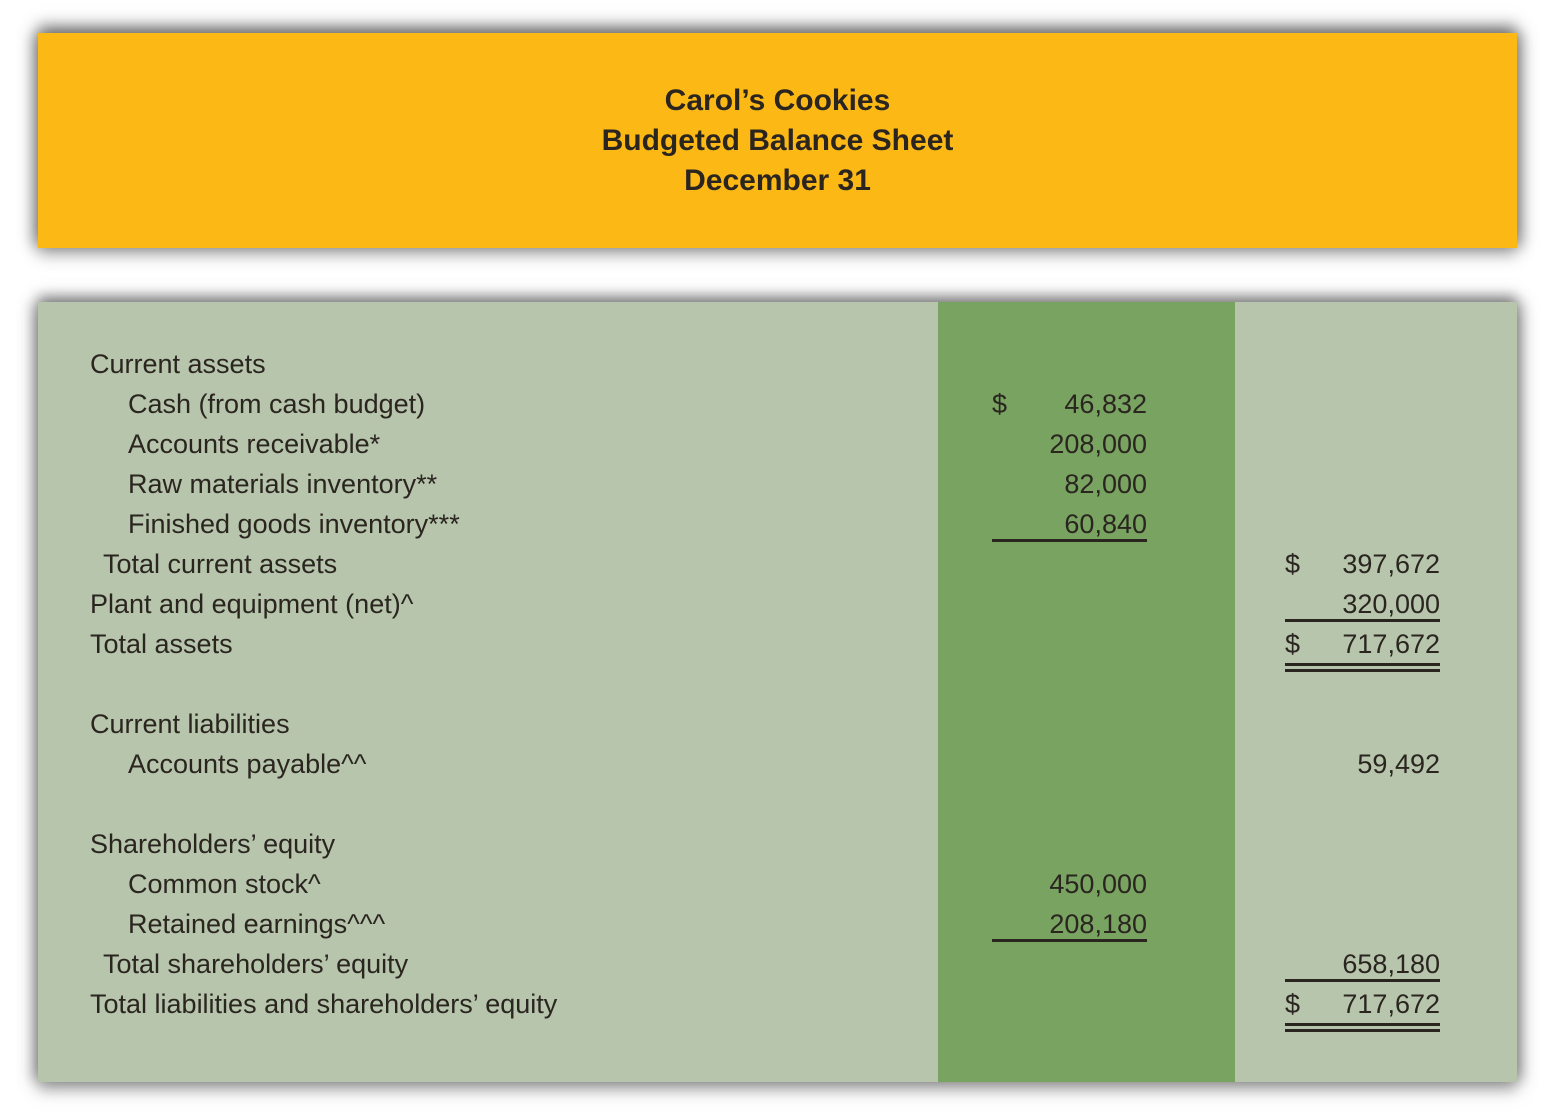  What do you see at coordinates (213, 843) in the screenshot?
I see `row-label: Shareholders’ equity` at bounding box center [213, 843].